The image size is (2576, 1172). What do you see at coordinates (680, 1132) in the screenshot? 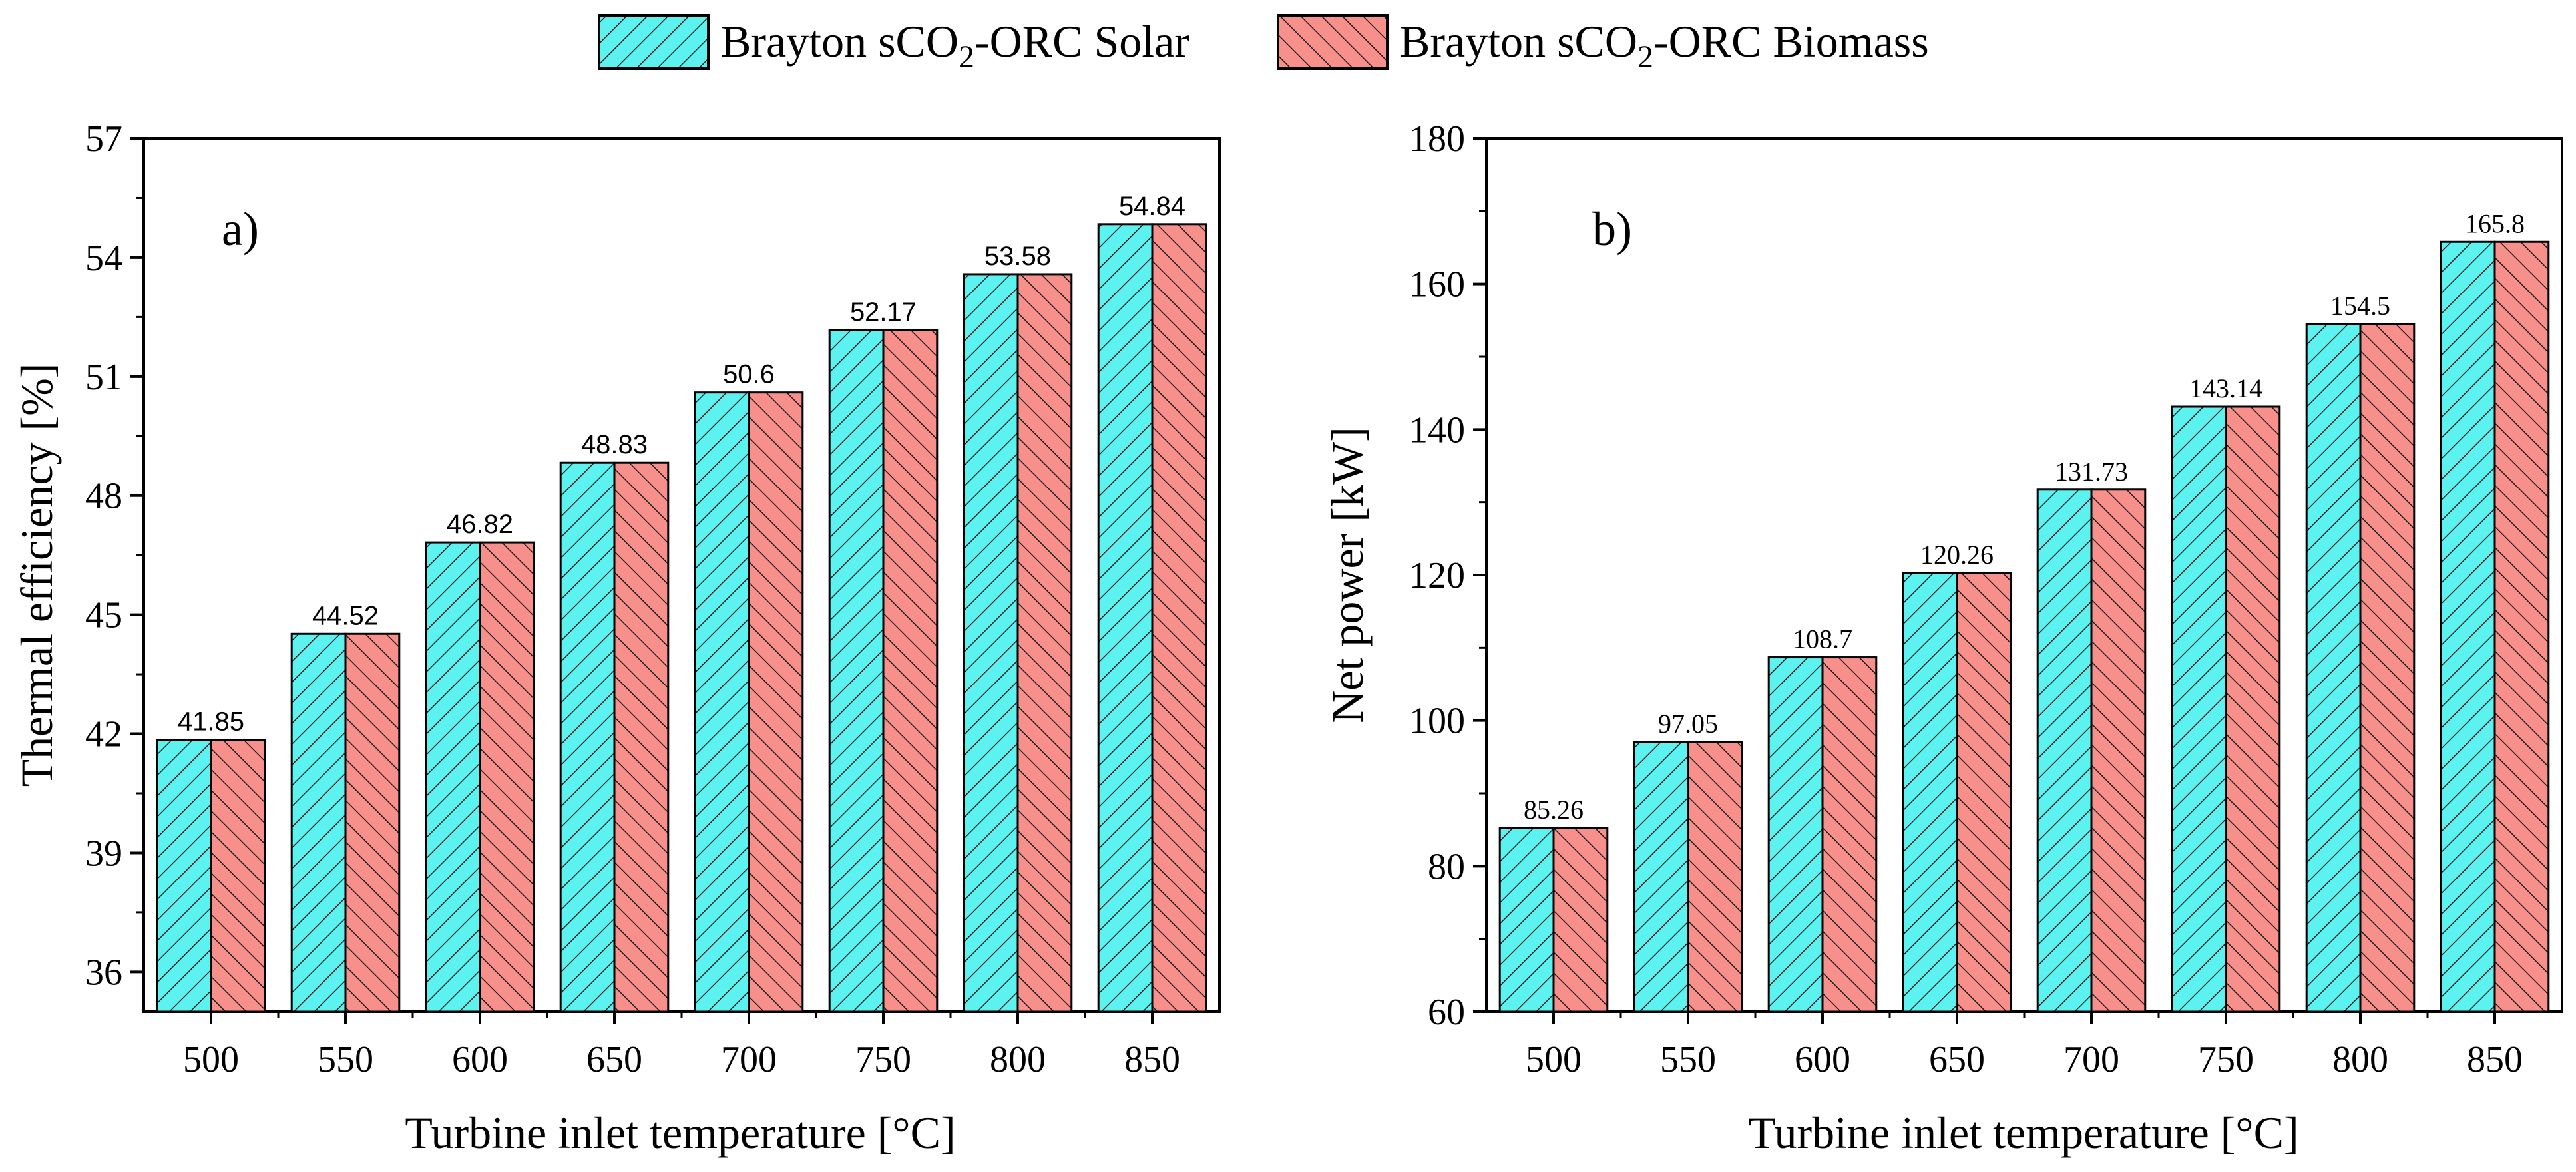
I see `x-axis-title-a: Turbine inlet temperature [°C]` at bounding box center [680, 1132].